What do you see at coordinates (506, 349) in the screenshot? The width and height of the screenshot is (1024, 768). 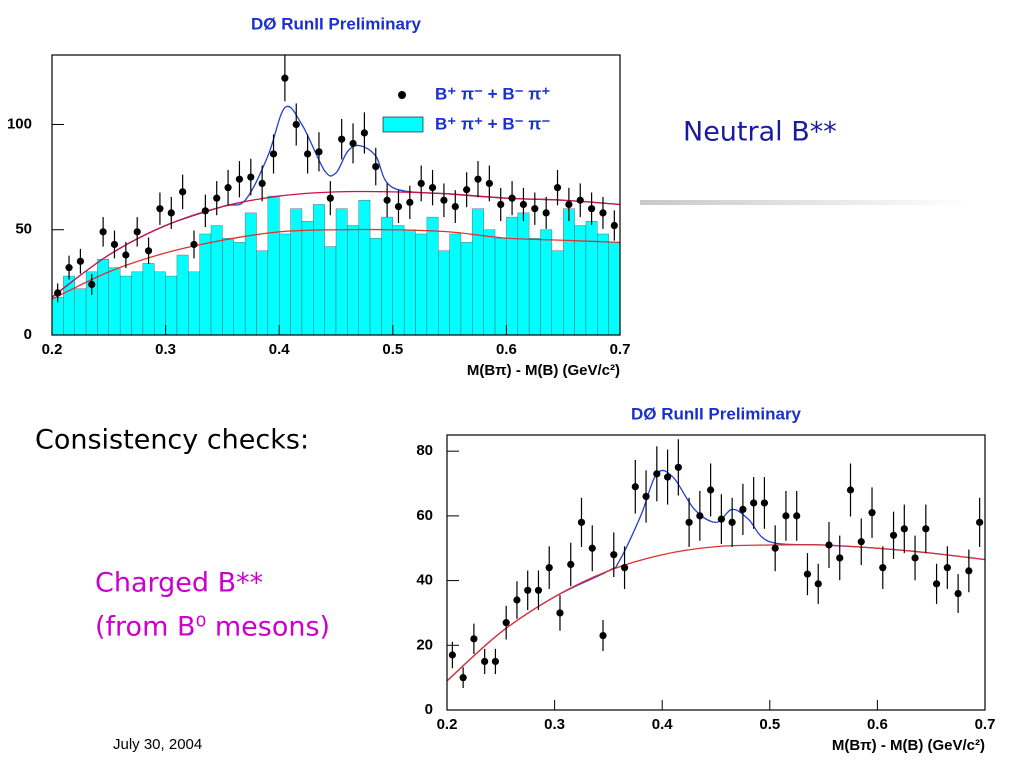 I see `x-tick-label: 0.6` at bounding box center [506, 349].